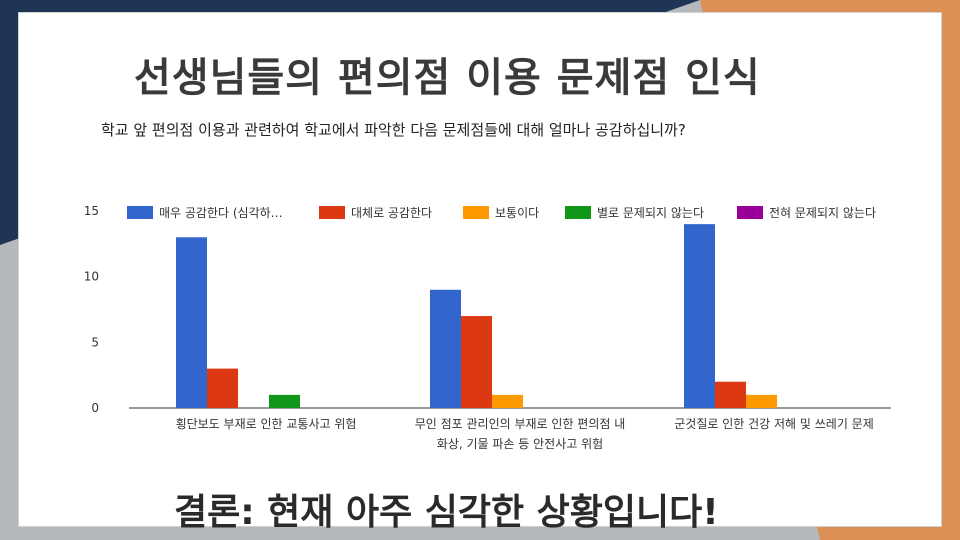 This screenshot has height=540, width=960. What do you see at coordinates (391, 213) in the screenshot?
I see `legend-label-2: 대체로 공감한다` at bounding box center [391, 213].